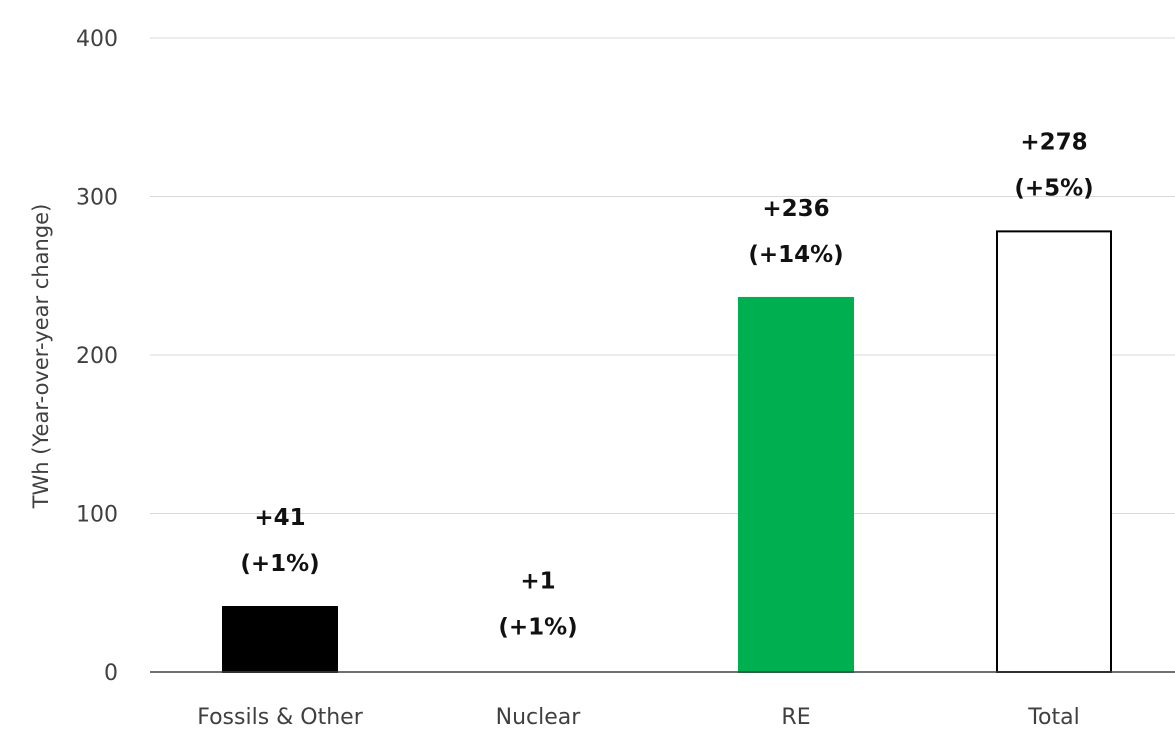 The height and width of the screenshot is (735, 1175). Describe the element at coordinates (1054, 451) in the screenshot. I see `bar-total` at that location.